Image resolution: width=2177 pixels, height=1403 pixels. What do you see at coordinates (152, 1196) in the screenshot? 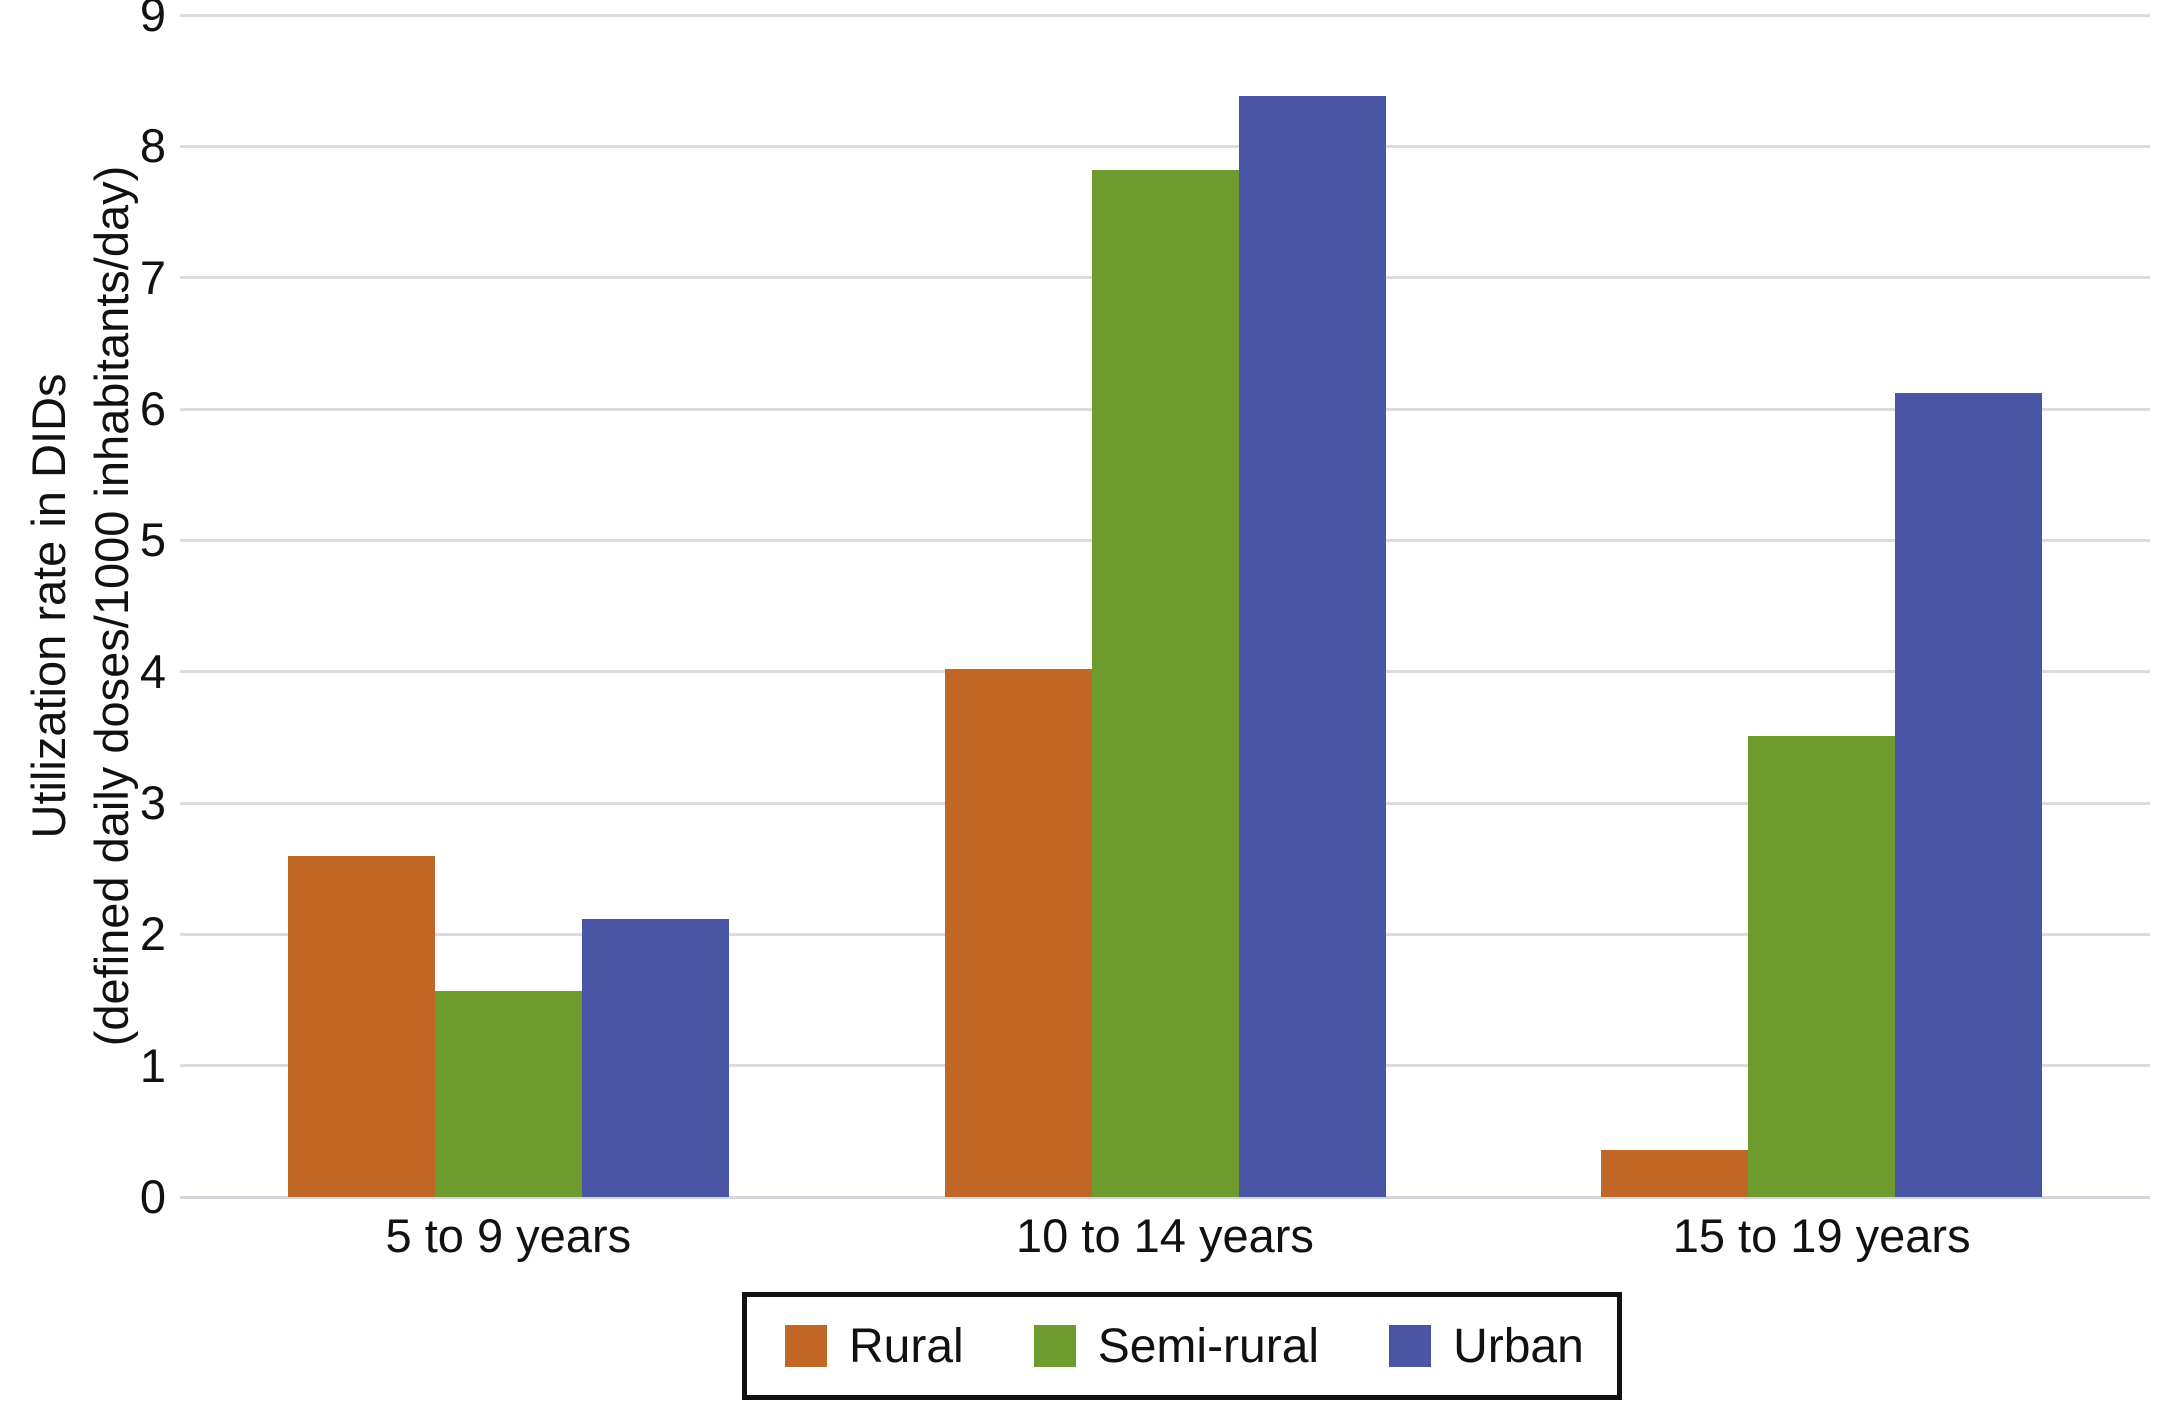
I see `y-tick-label: 0` at bounding box center [152, 1196].